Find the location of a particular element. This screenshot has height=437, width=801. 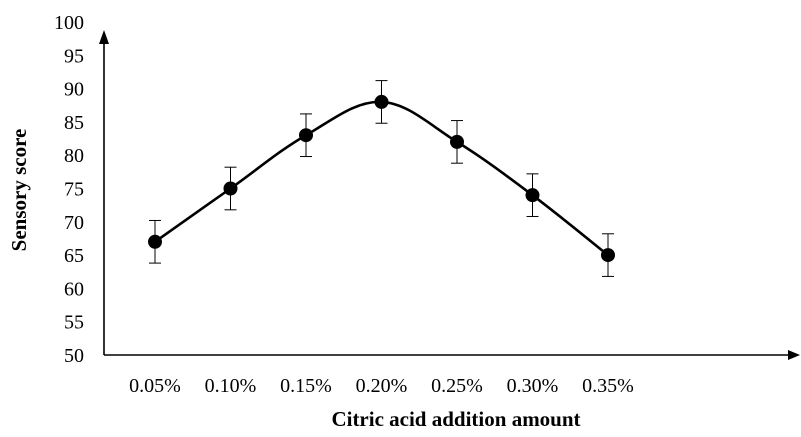

x-tick-label: 0.30% is located at coordinates (533, 386).